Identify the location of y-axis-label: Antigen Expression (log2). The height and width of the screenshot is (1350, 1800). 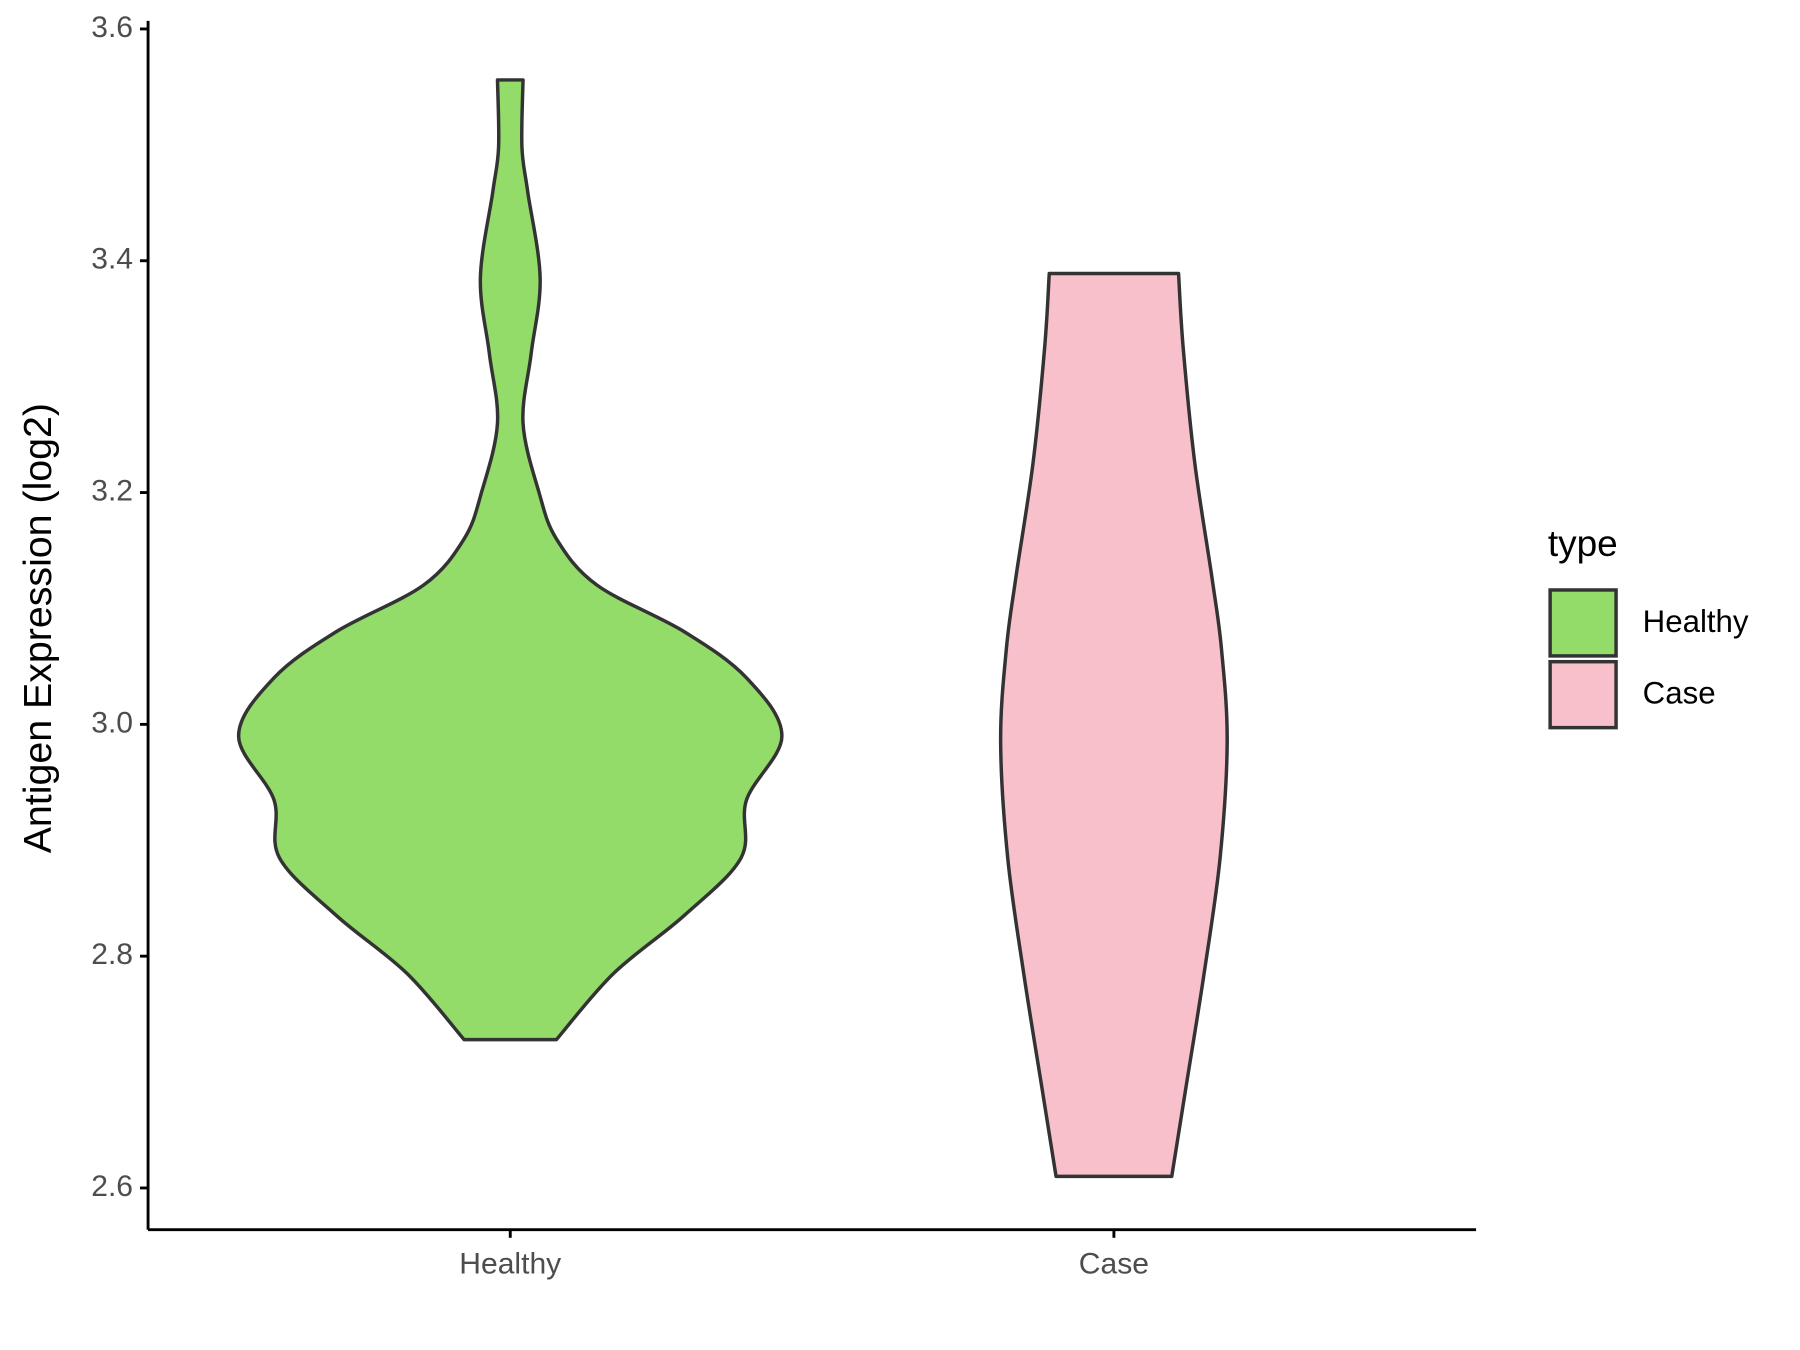
(38, 628).